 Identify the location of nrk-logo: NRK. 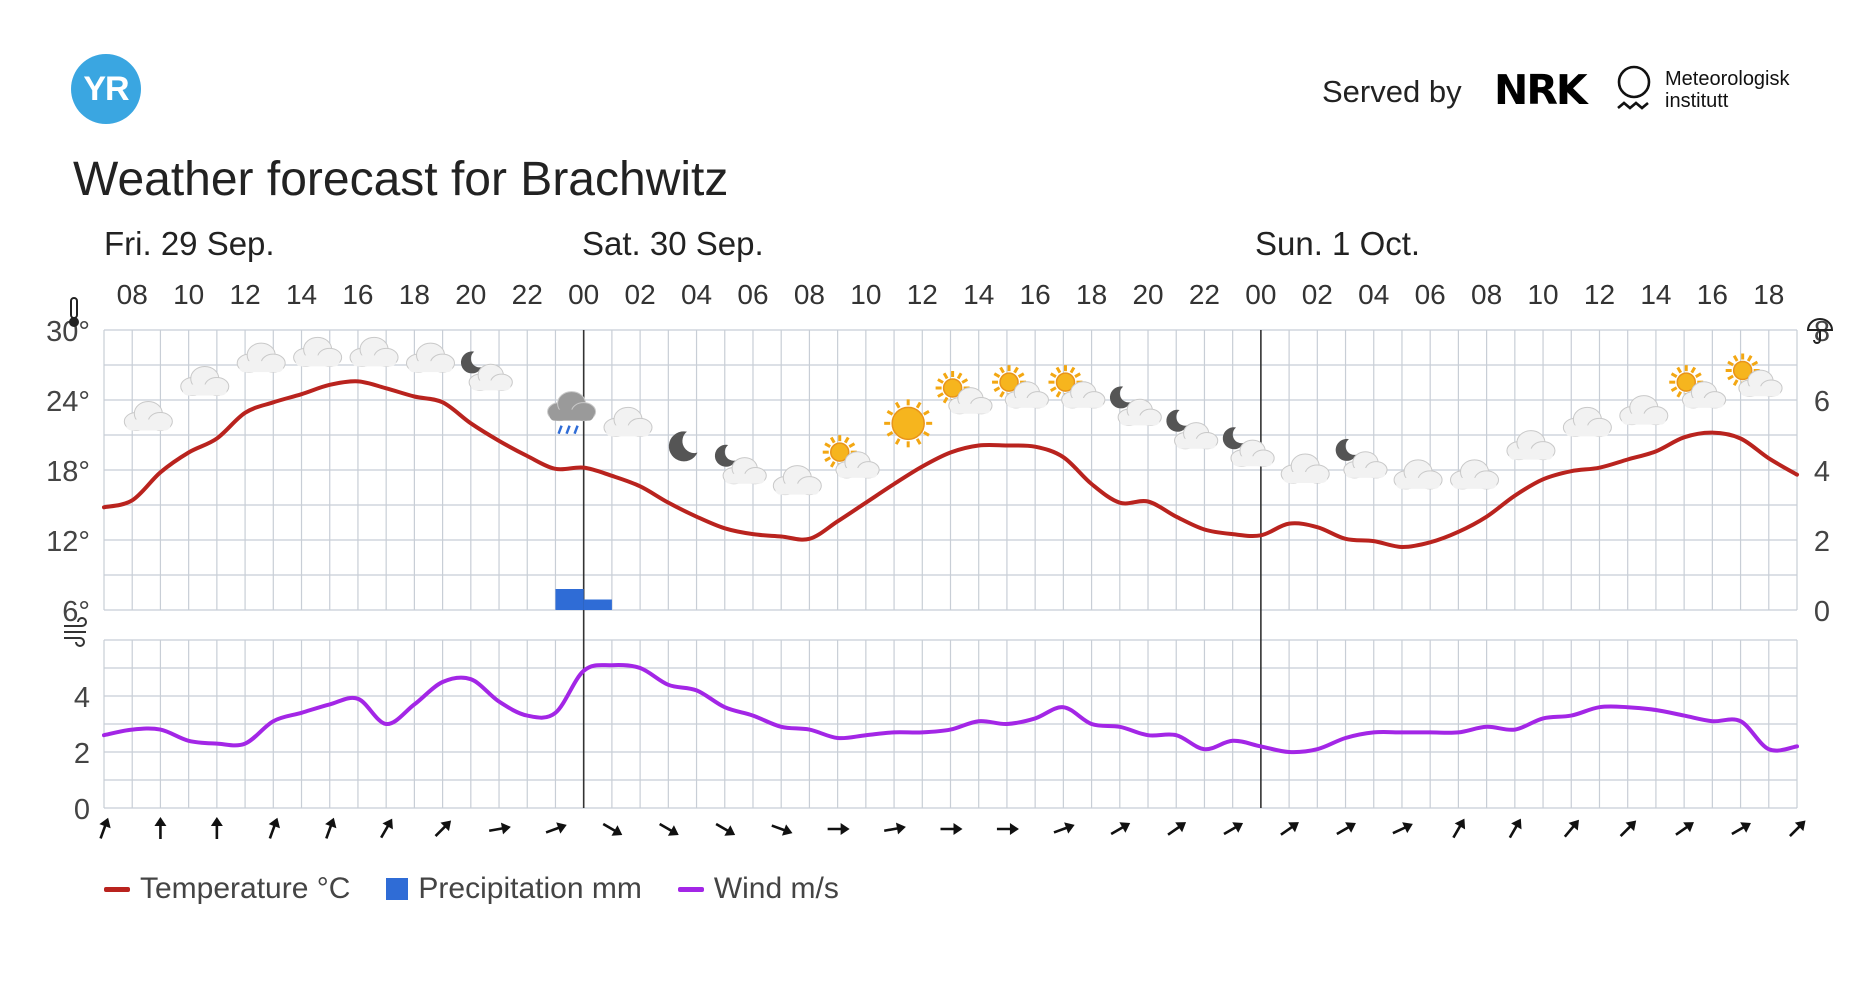
(1541, 90).